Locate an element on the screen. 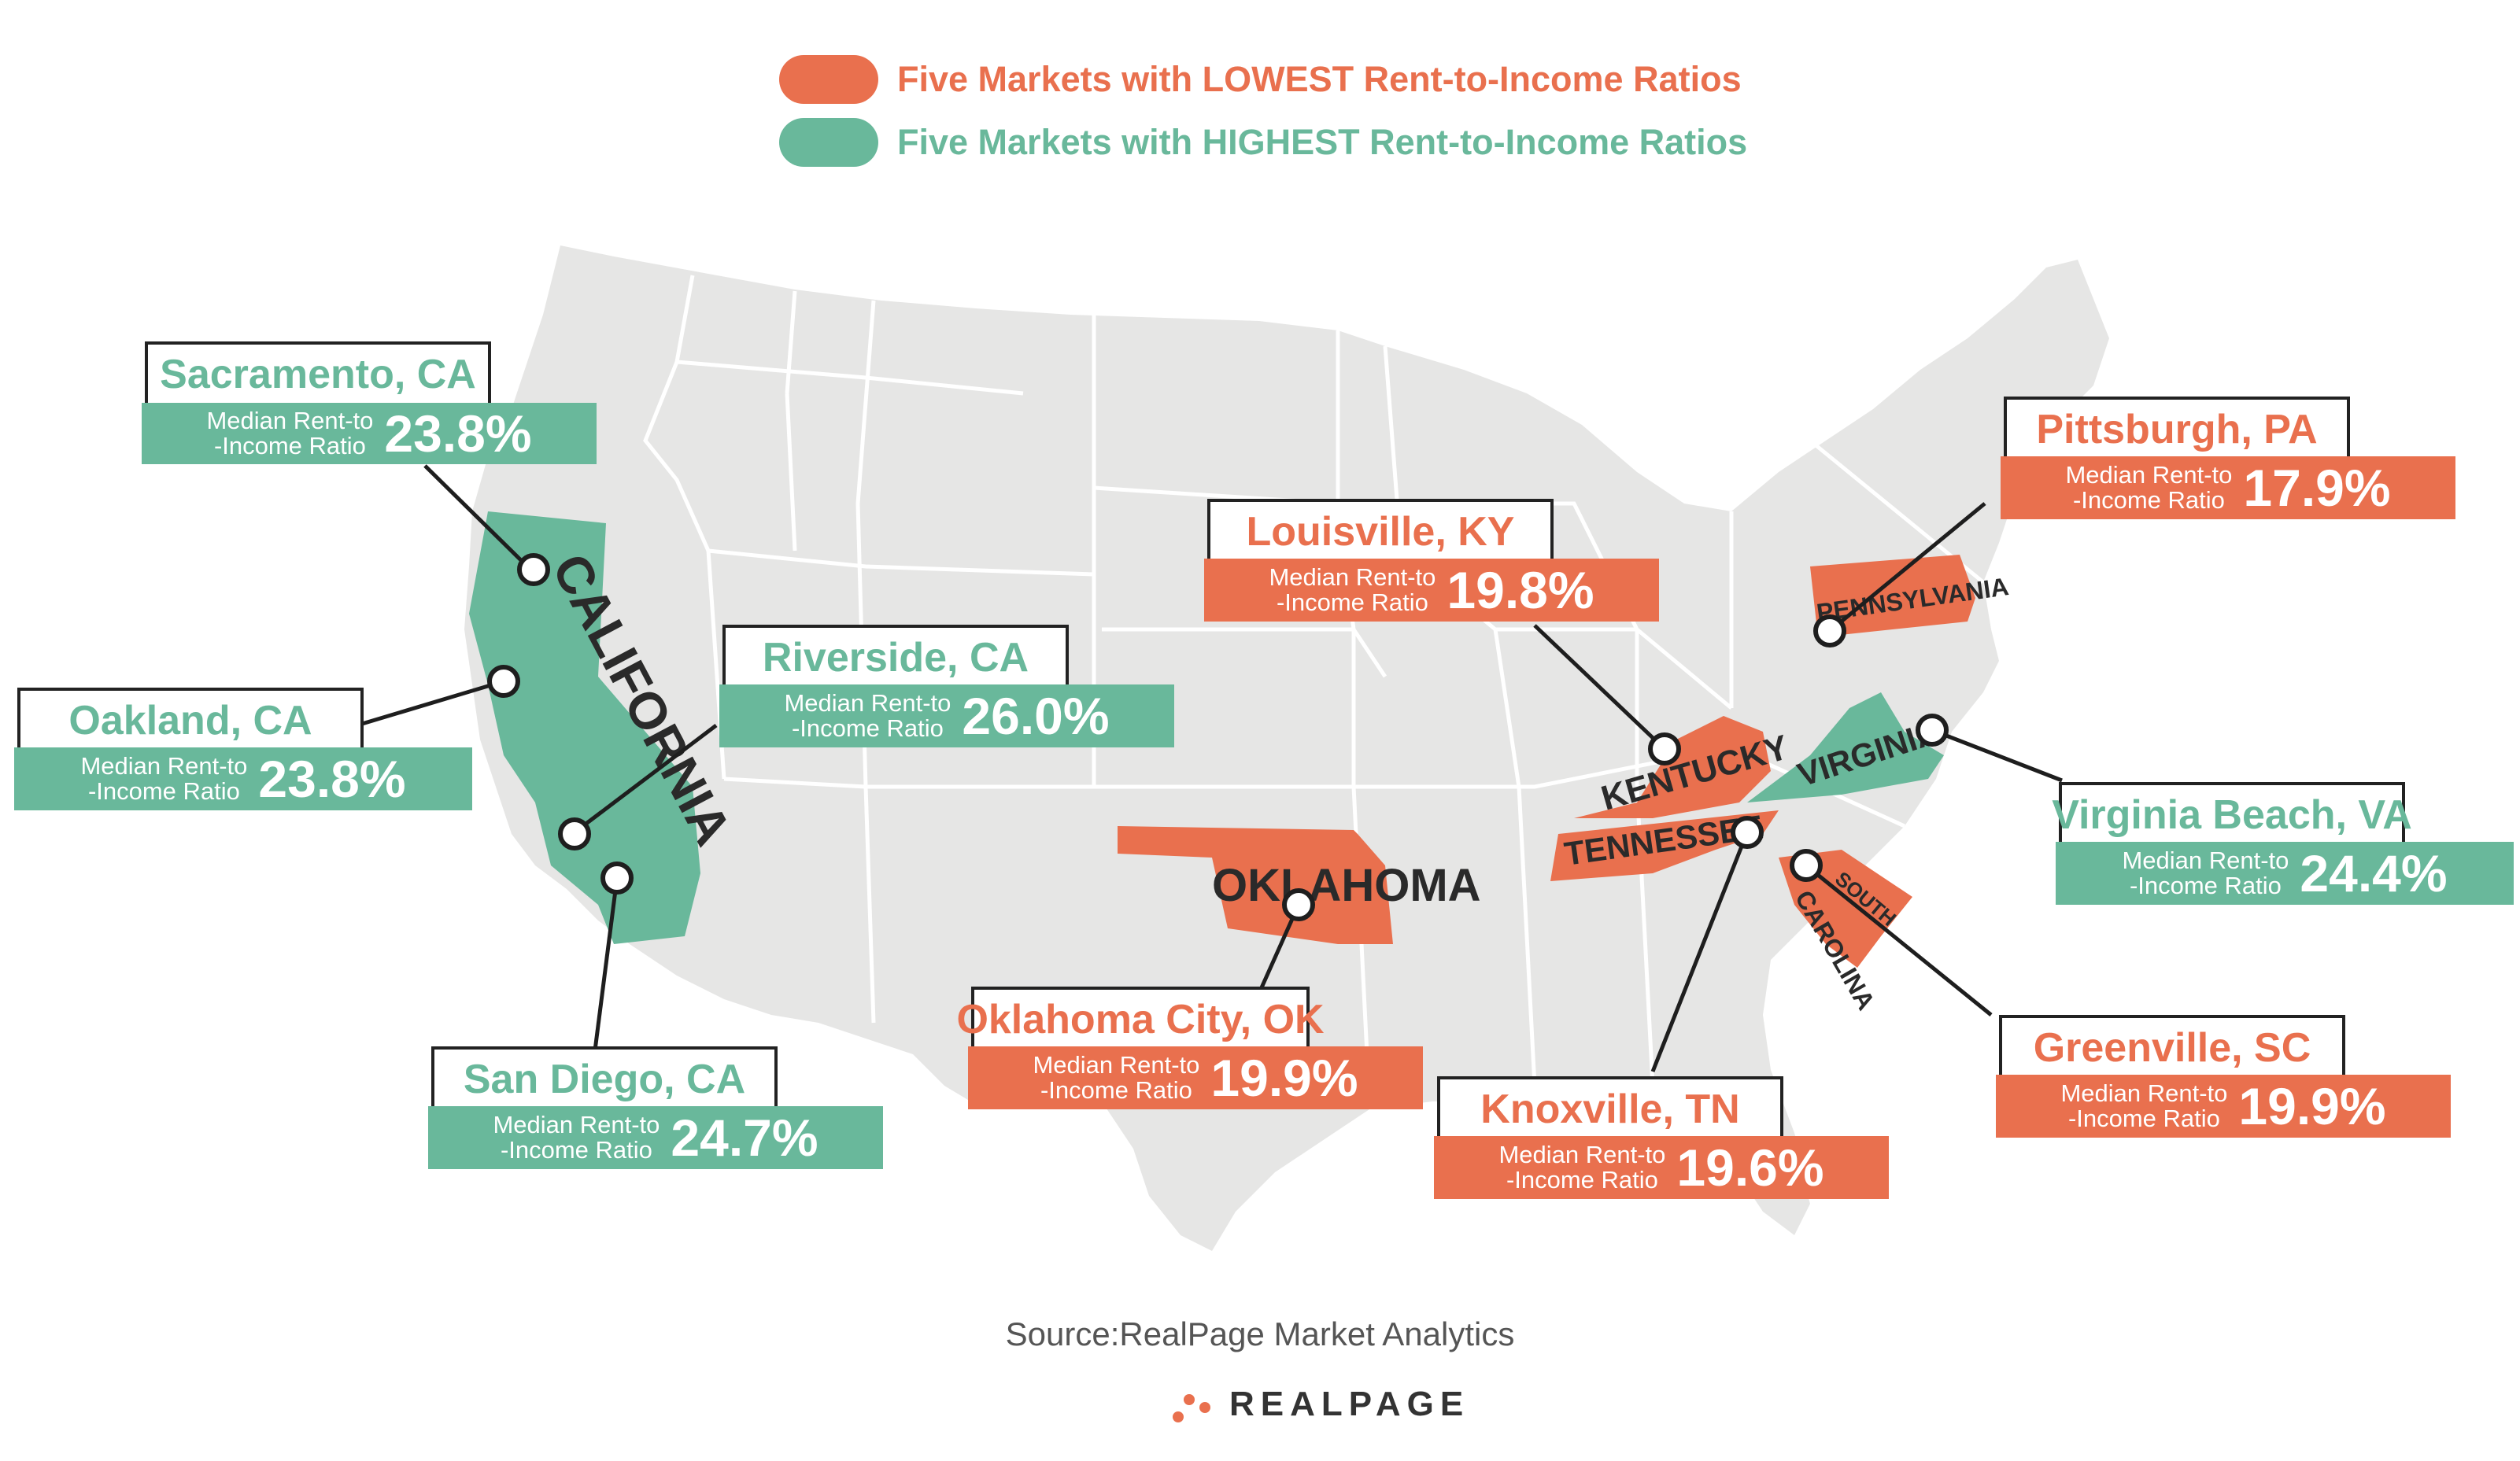  virginia-shape is located at coordinates (1845, 747).